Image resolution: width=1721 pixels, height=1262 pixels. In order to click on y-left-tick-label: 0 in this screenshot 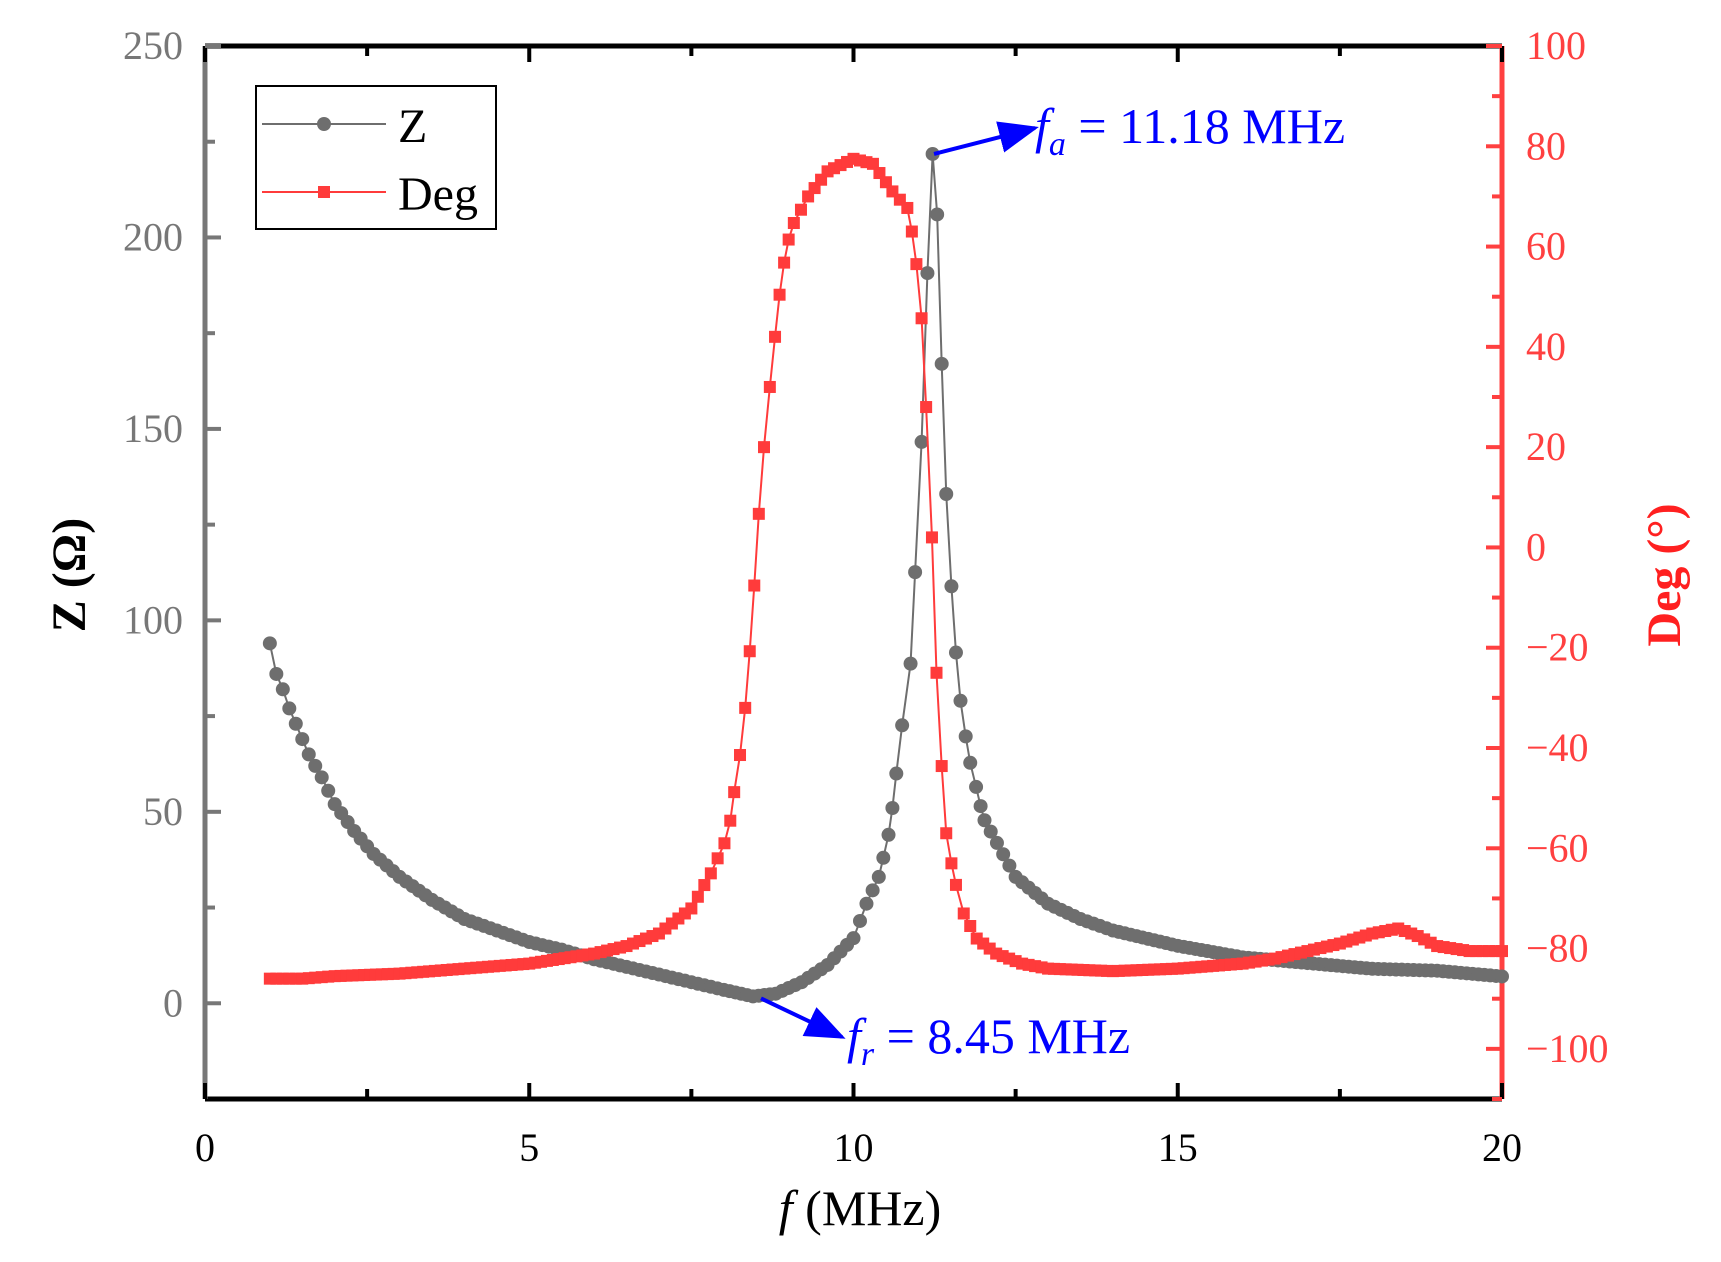, I will do `click(173, 1002)`.